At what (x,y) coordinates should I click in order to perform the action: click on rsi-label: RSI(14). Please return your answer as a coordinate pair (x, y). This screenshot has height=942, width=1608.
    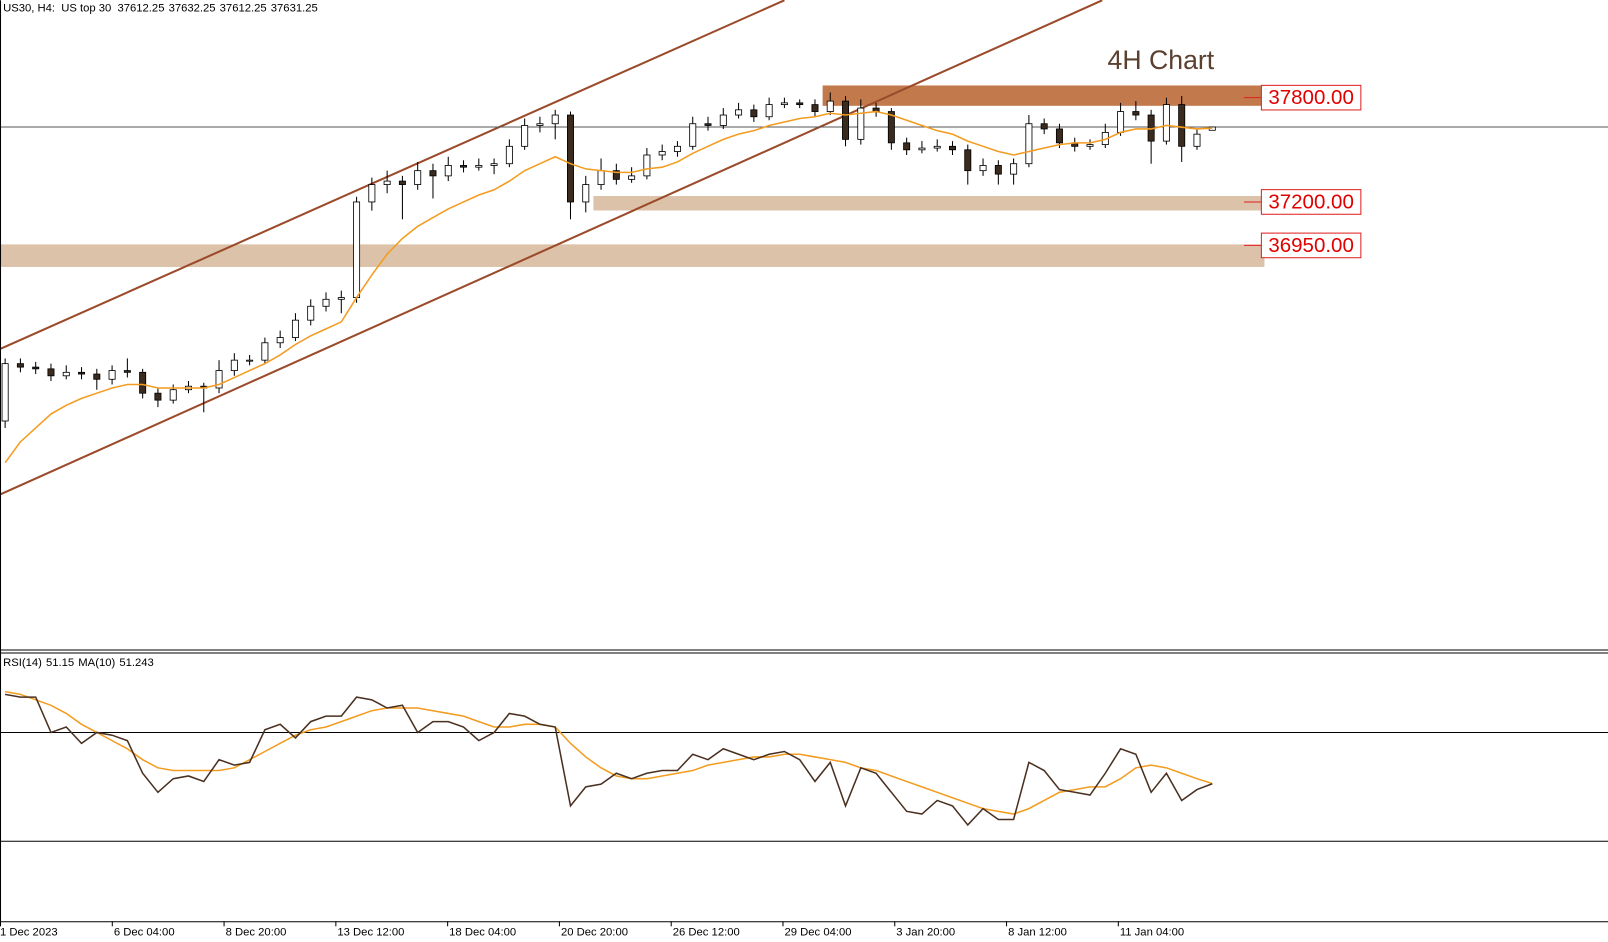
    Looking at the image, I should click on (22, 663).